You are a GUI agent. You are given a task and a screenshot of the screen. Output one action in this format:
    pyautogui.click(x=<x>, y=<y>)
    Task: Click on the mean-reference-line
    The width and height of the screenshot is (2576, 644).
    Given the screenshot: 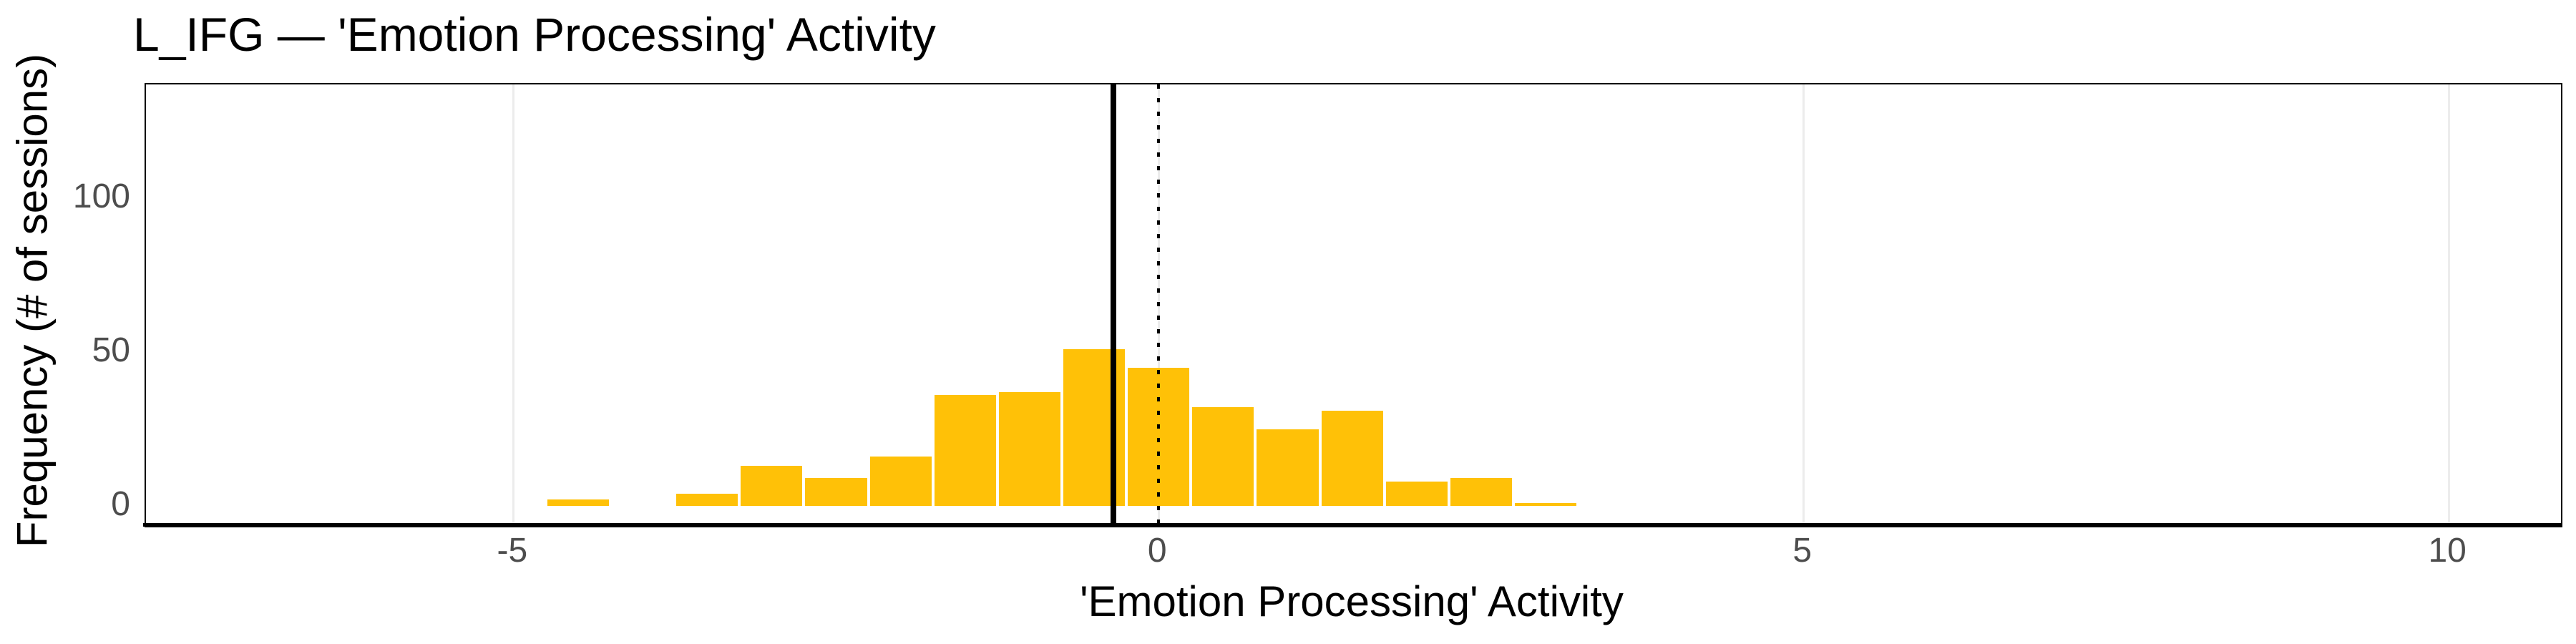 What is the action you would take?
    pyautogui.click(x=1114, y=305)
    